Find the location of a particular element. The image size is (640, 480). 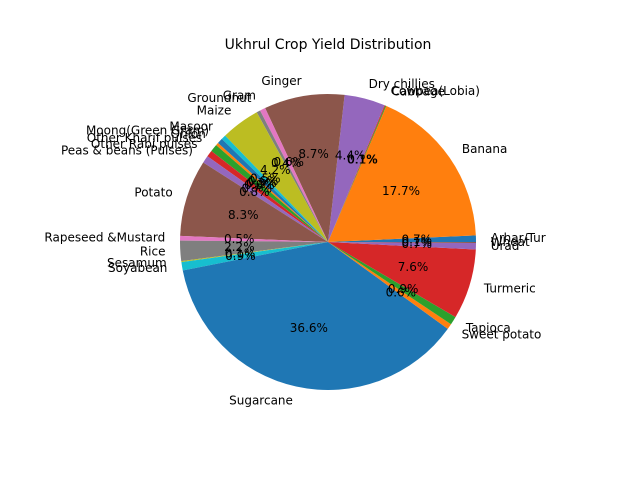

slice-percent-other-kharif-pulses: 0.8% is located at coordinates (259, 185).